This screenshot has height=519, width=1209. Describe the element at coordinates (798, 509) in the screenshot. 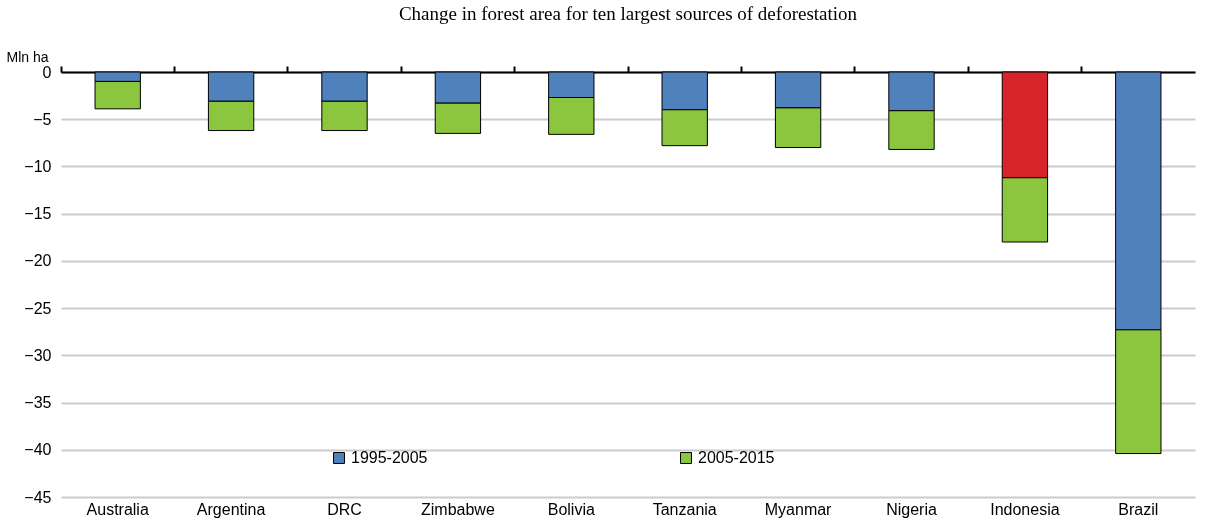

I see `x-tick-label: Myanmar` at that location.